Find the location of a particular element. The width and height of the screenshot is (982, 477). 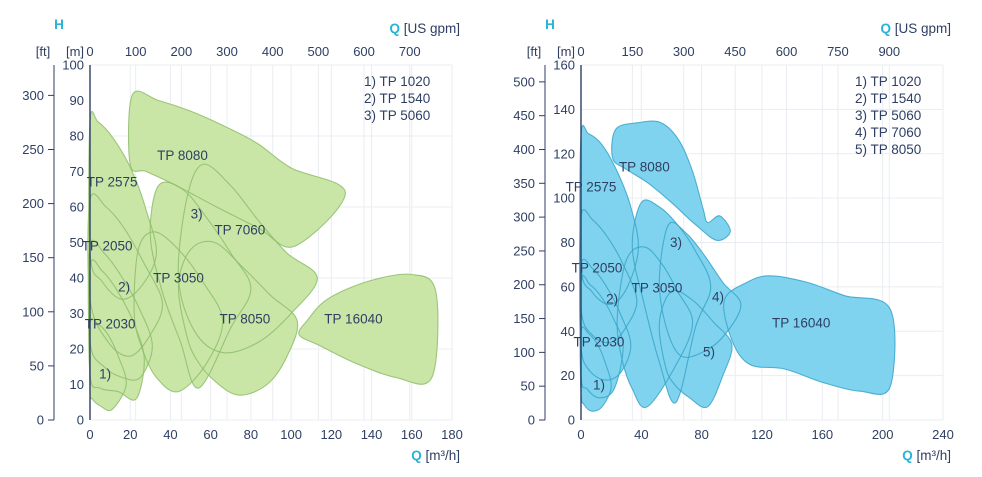

ft-tick-label: 500 is located at coordinates (524, 81).